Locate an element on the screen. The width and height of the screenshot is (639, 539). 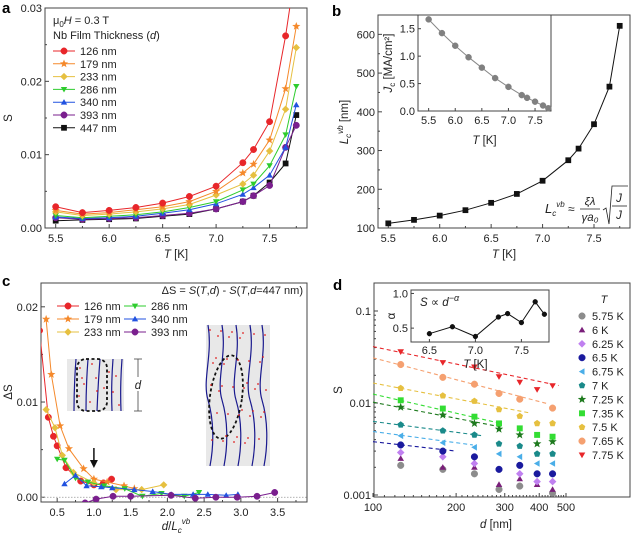
y-tick-label: 200 is located at coordinates (366, 190).